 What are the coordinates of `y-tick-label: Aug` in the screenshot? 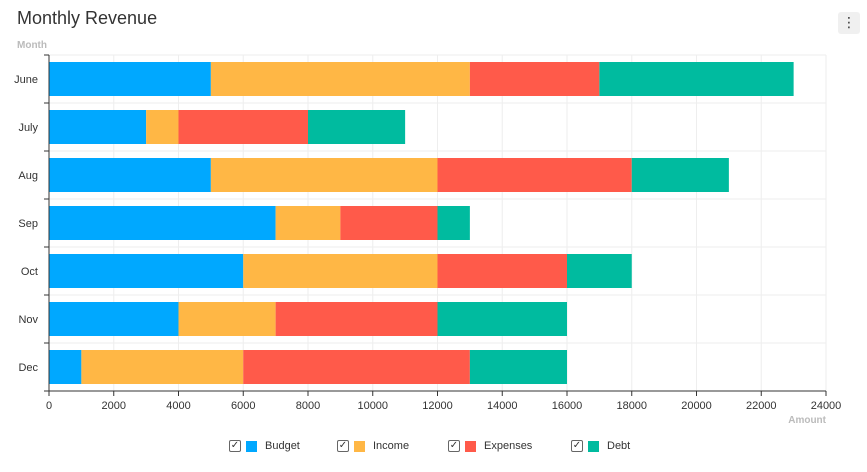 It's located at (28, 176).